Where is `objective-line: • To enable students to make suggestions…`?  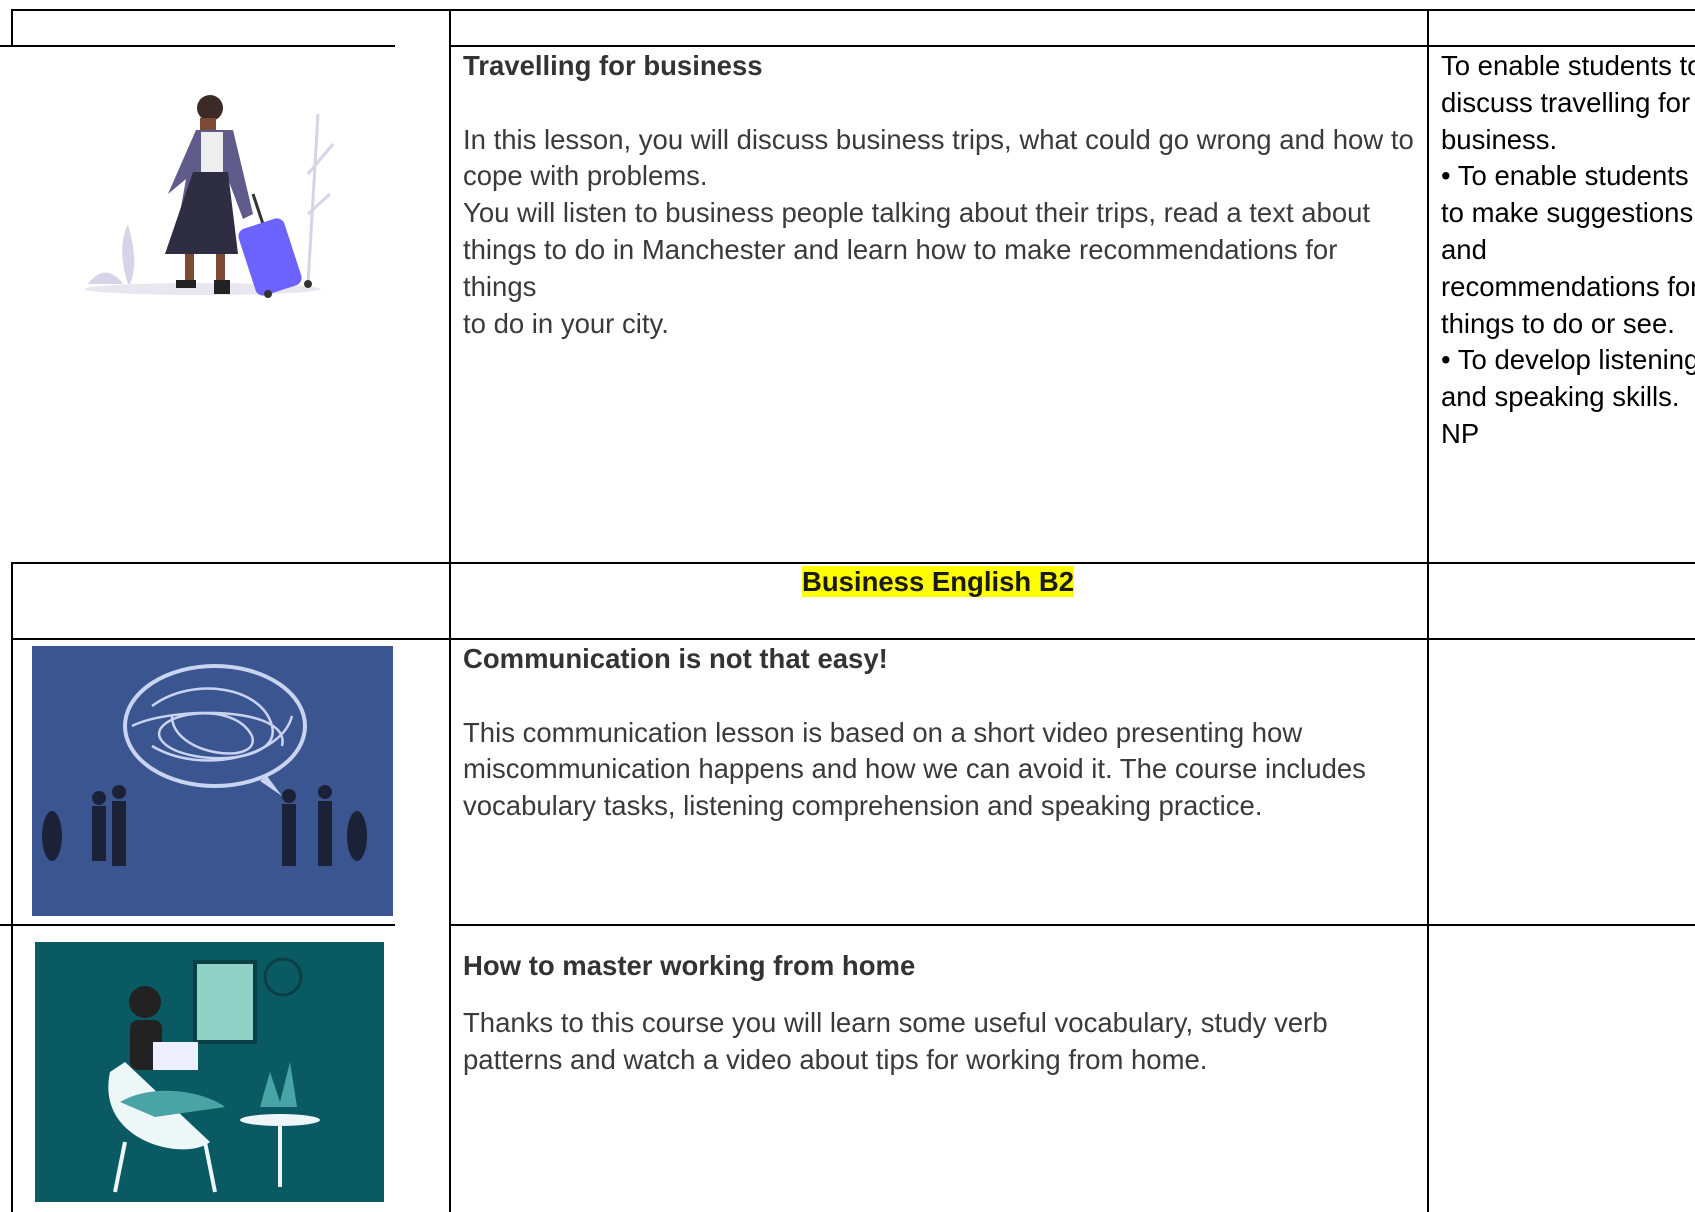
objective-line: • To enable students to make suggestions… is located at coordinates (1568, 249).